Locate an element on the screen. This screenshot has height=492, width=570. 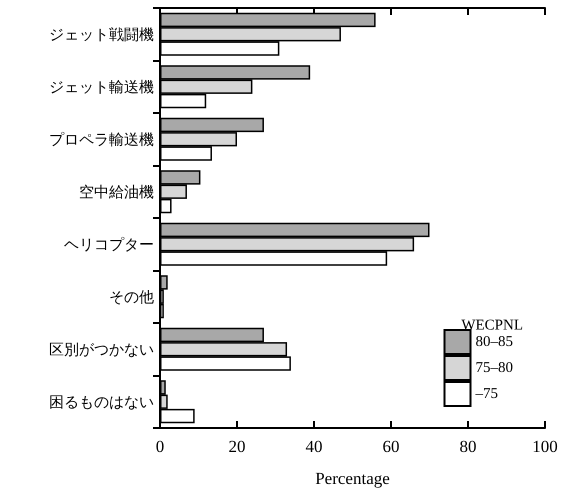
x-tick-label: 60 is located at coordinates (391, 446).